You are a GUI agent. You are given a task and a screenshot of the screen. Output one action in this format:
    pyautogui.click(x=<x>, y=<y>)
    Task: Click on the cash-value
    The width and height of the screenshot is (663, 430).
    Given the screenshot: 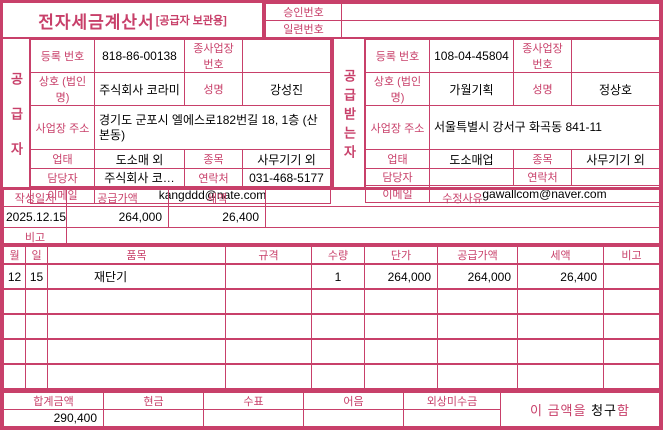 What is the action you would take?
    pyautogui.click(x=153, y=418)
    